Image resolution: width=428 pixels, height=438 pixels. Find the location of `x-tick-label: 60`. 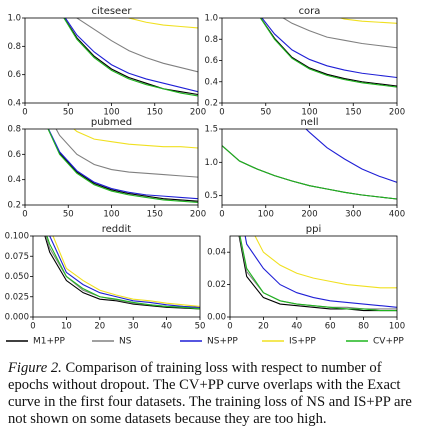

x-tick-label: 60 is located at coordinates (330, 327).